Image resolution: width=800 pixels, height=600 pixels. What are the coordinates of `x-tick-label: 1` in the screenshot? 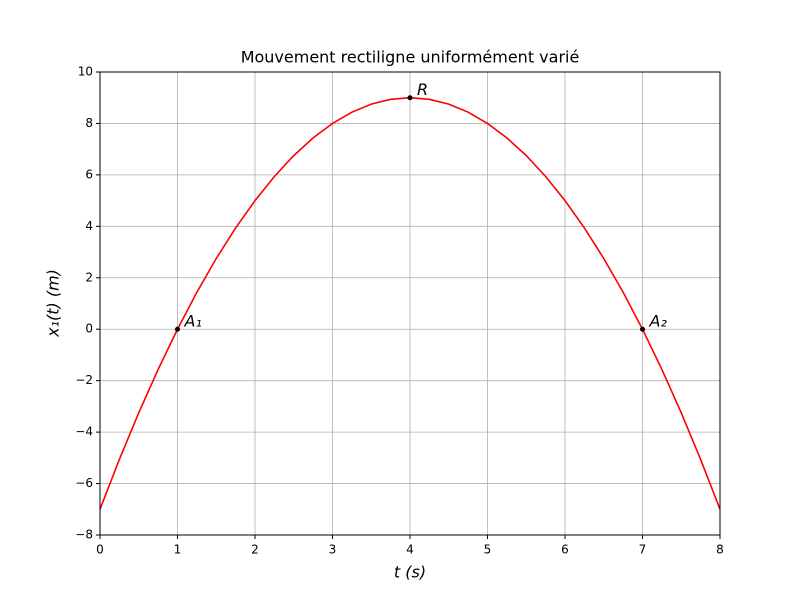 It's located at (178, 550).